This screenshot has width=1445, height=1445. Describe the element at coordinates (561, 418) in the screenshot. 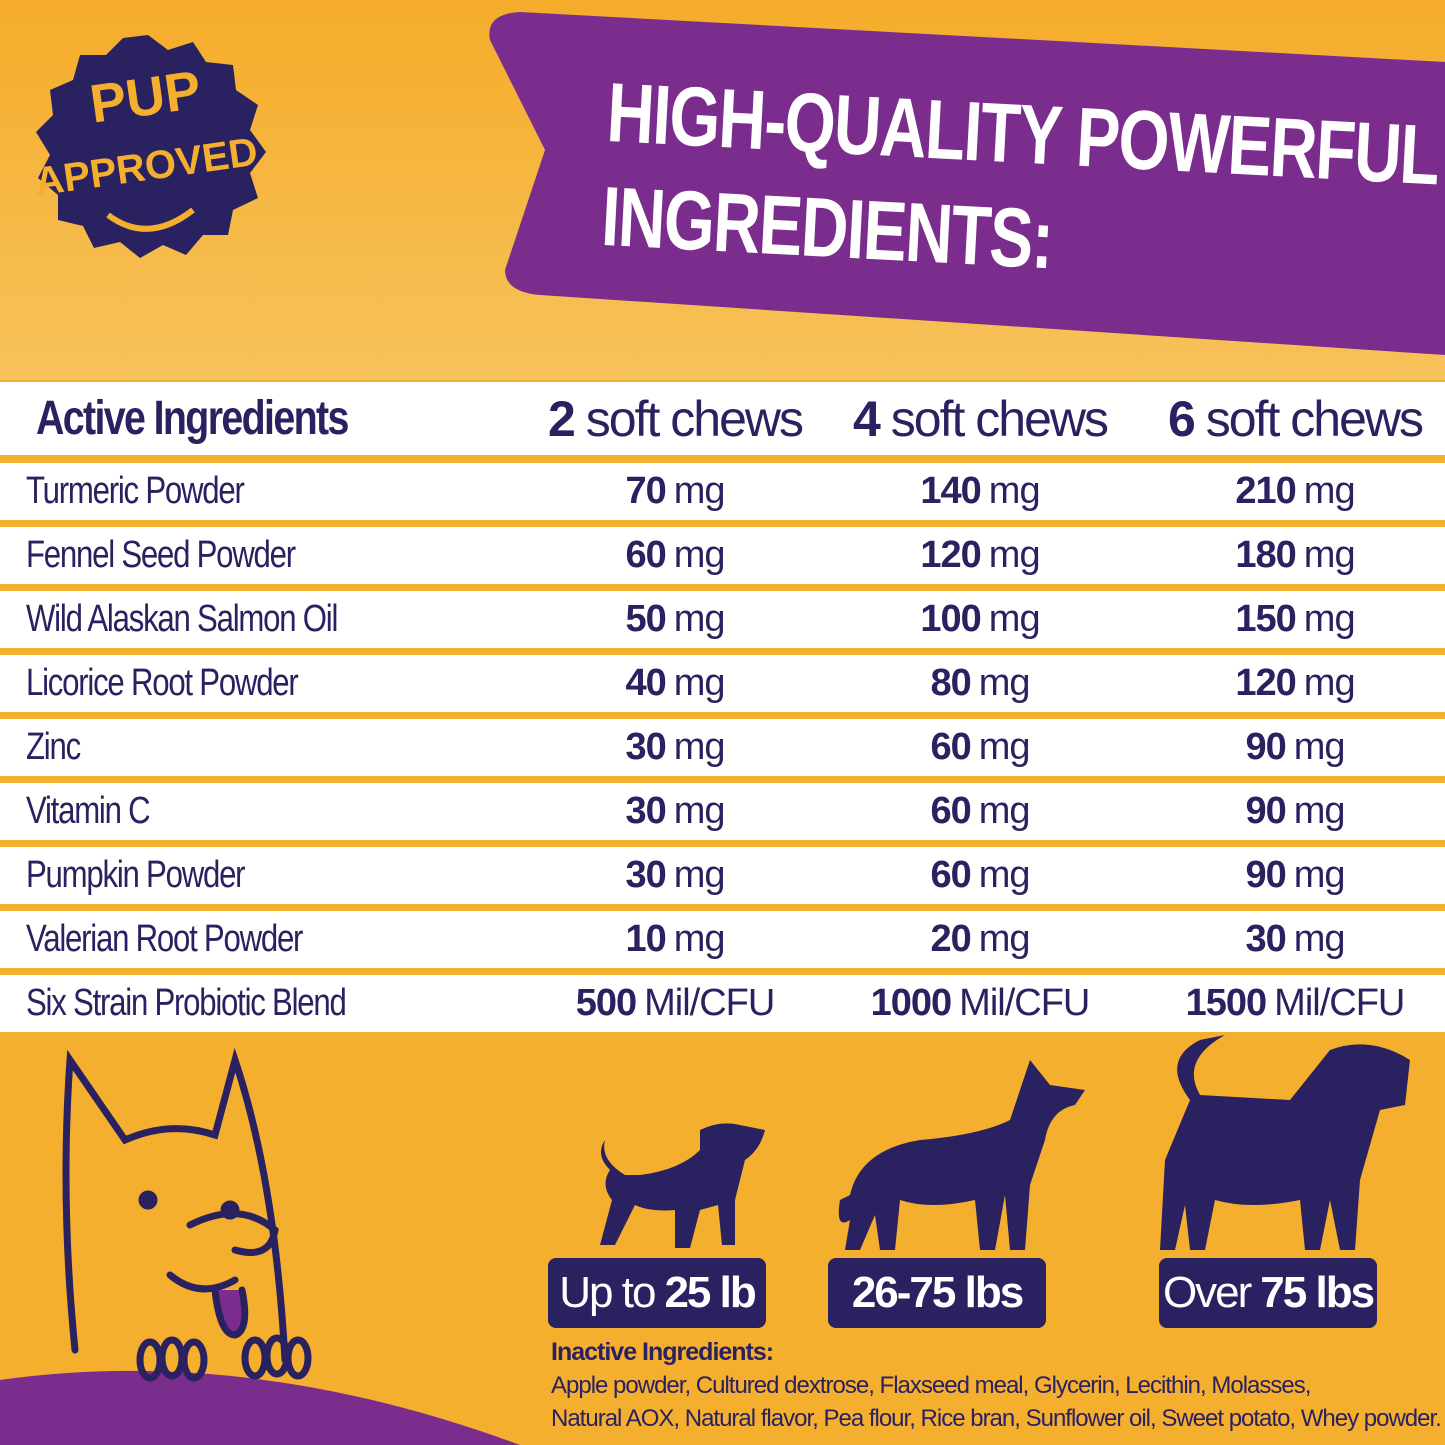

I see `header-count: 2` at that location.